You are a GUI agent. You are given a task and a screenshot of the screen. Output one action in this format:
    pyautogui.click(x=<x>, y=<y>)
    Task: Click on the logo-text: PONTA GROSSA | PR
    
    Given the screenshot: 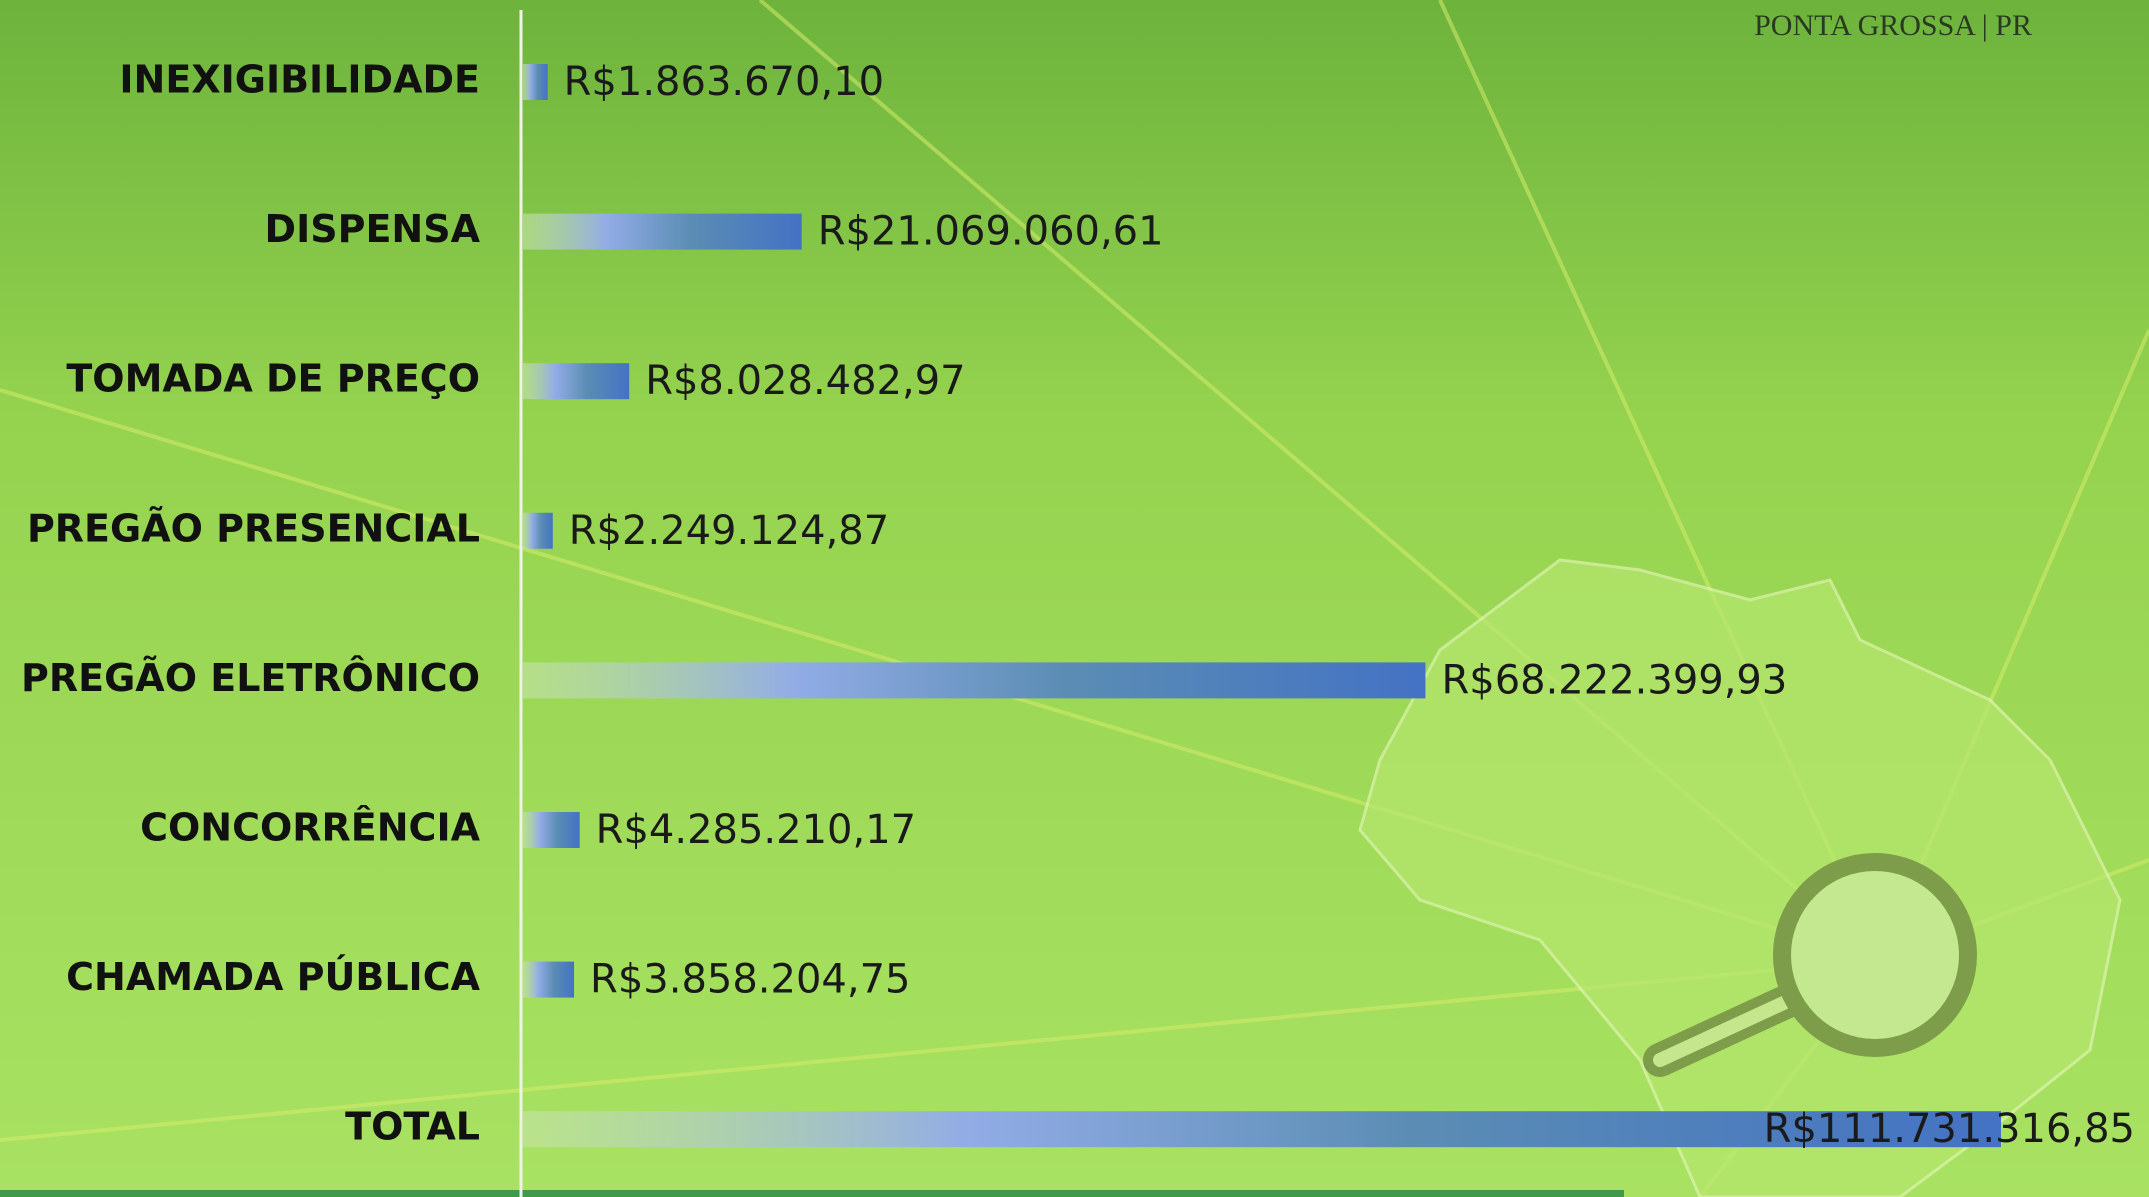 What is the action you would take?
    pyautogui.click(x=1893, y=25)
    